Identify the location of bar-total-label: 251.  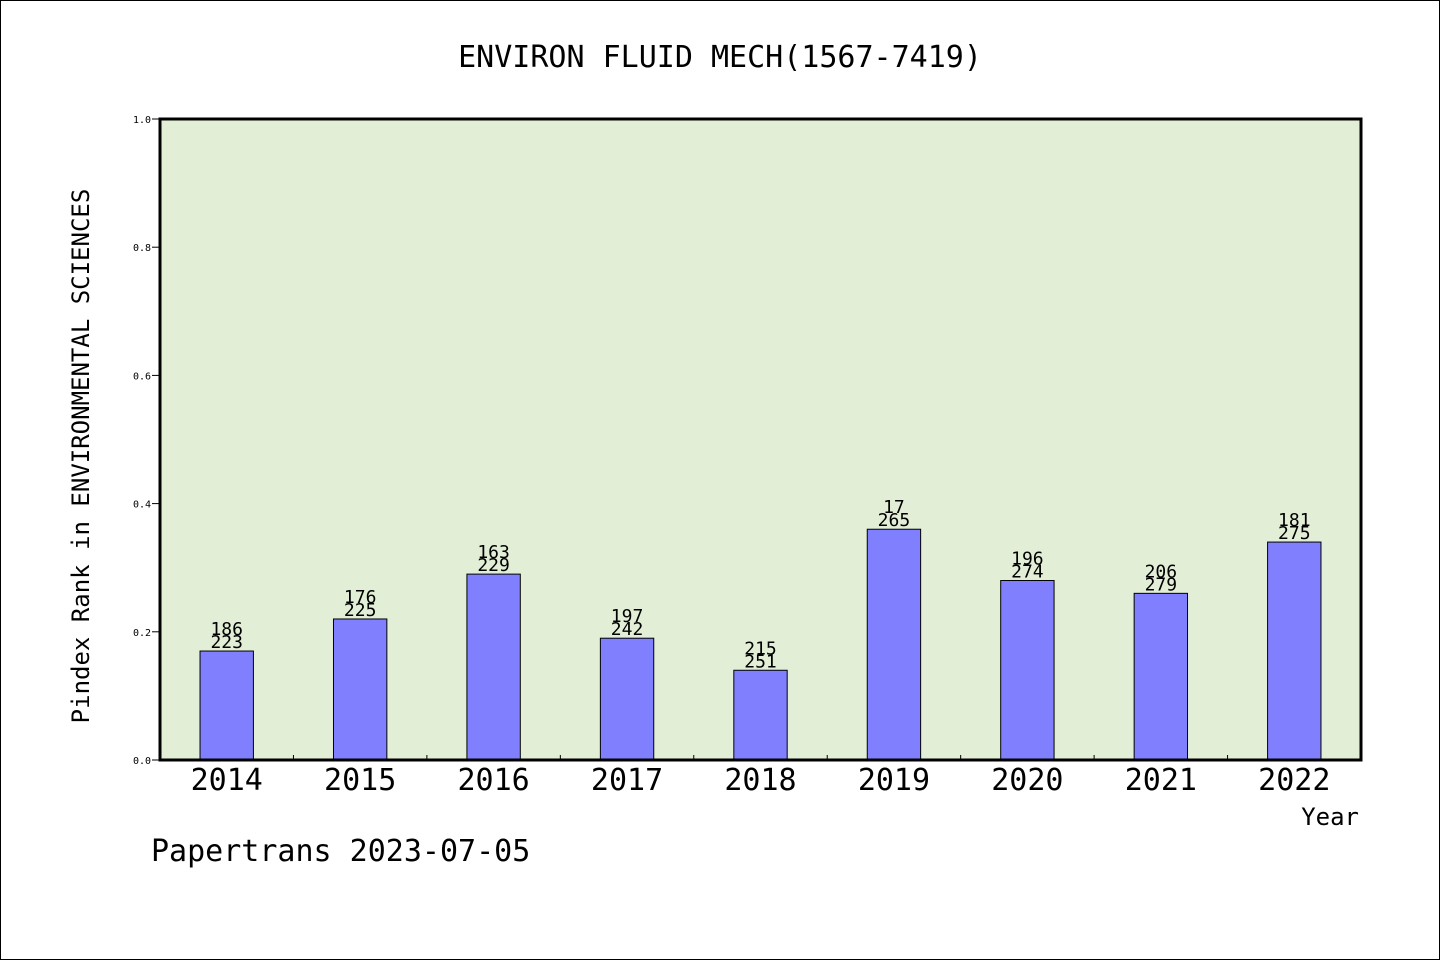
(760, 661).